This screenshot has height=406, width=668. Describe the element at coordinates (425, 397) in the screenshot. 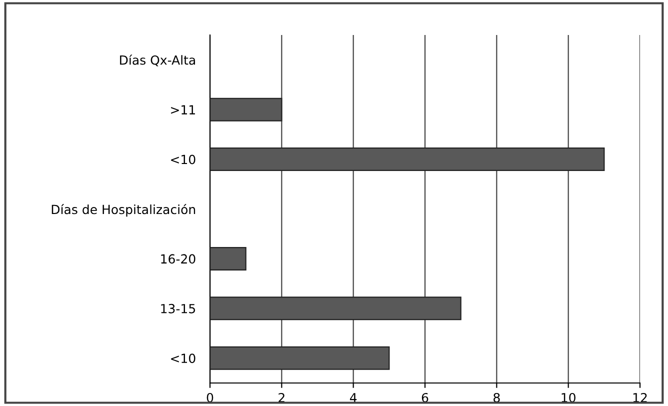

I see `x-tick-label: 6` at that location.